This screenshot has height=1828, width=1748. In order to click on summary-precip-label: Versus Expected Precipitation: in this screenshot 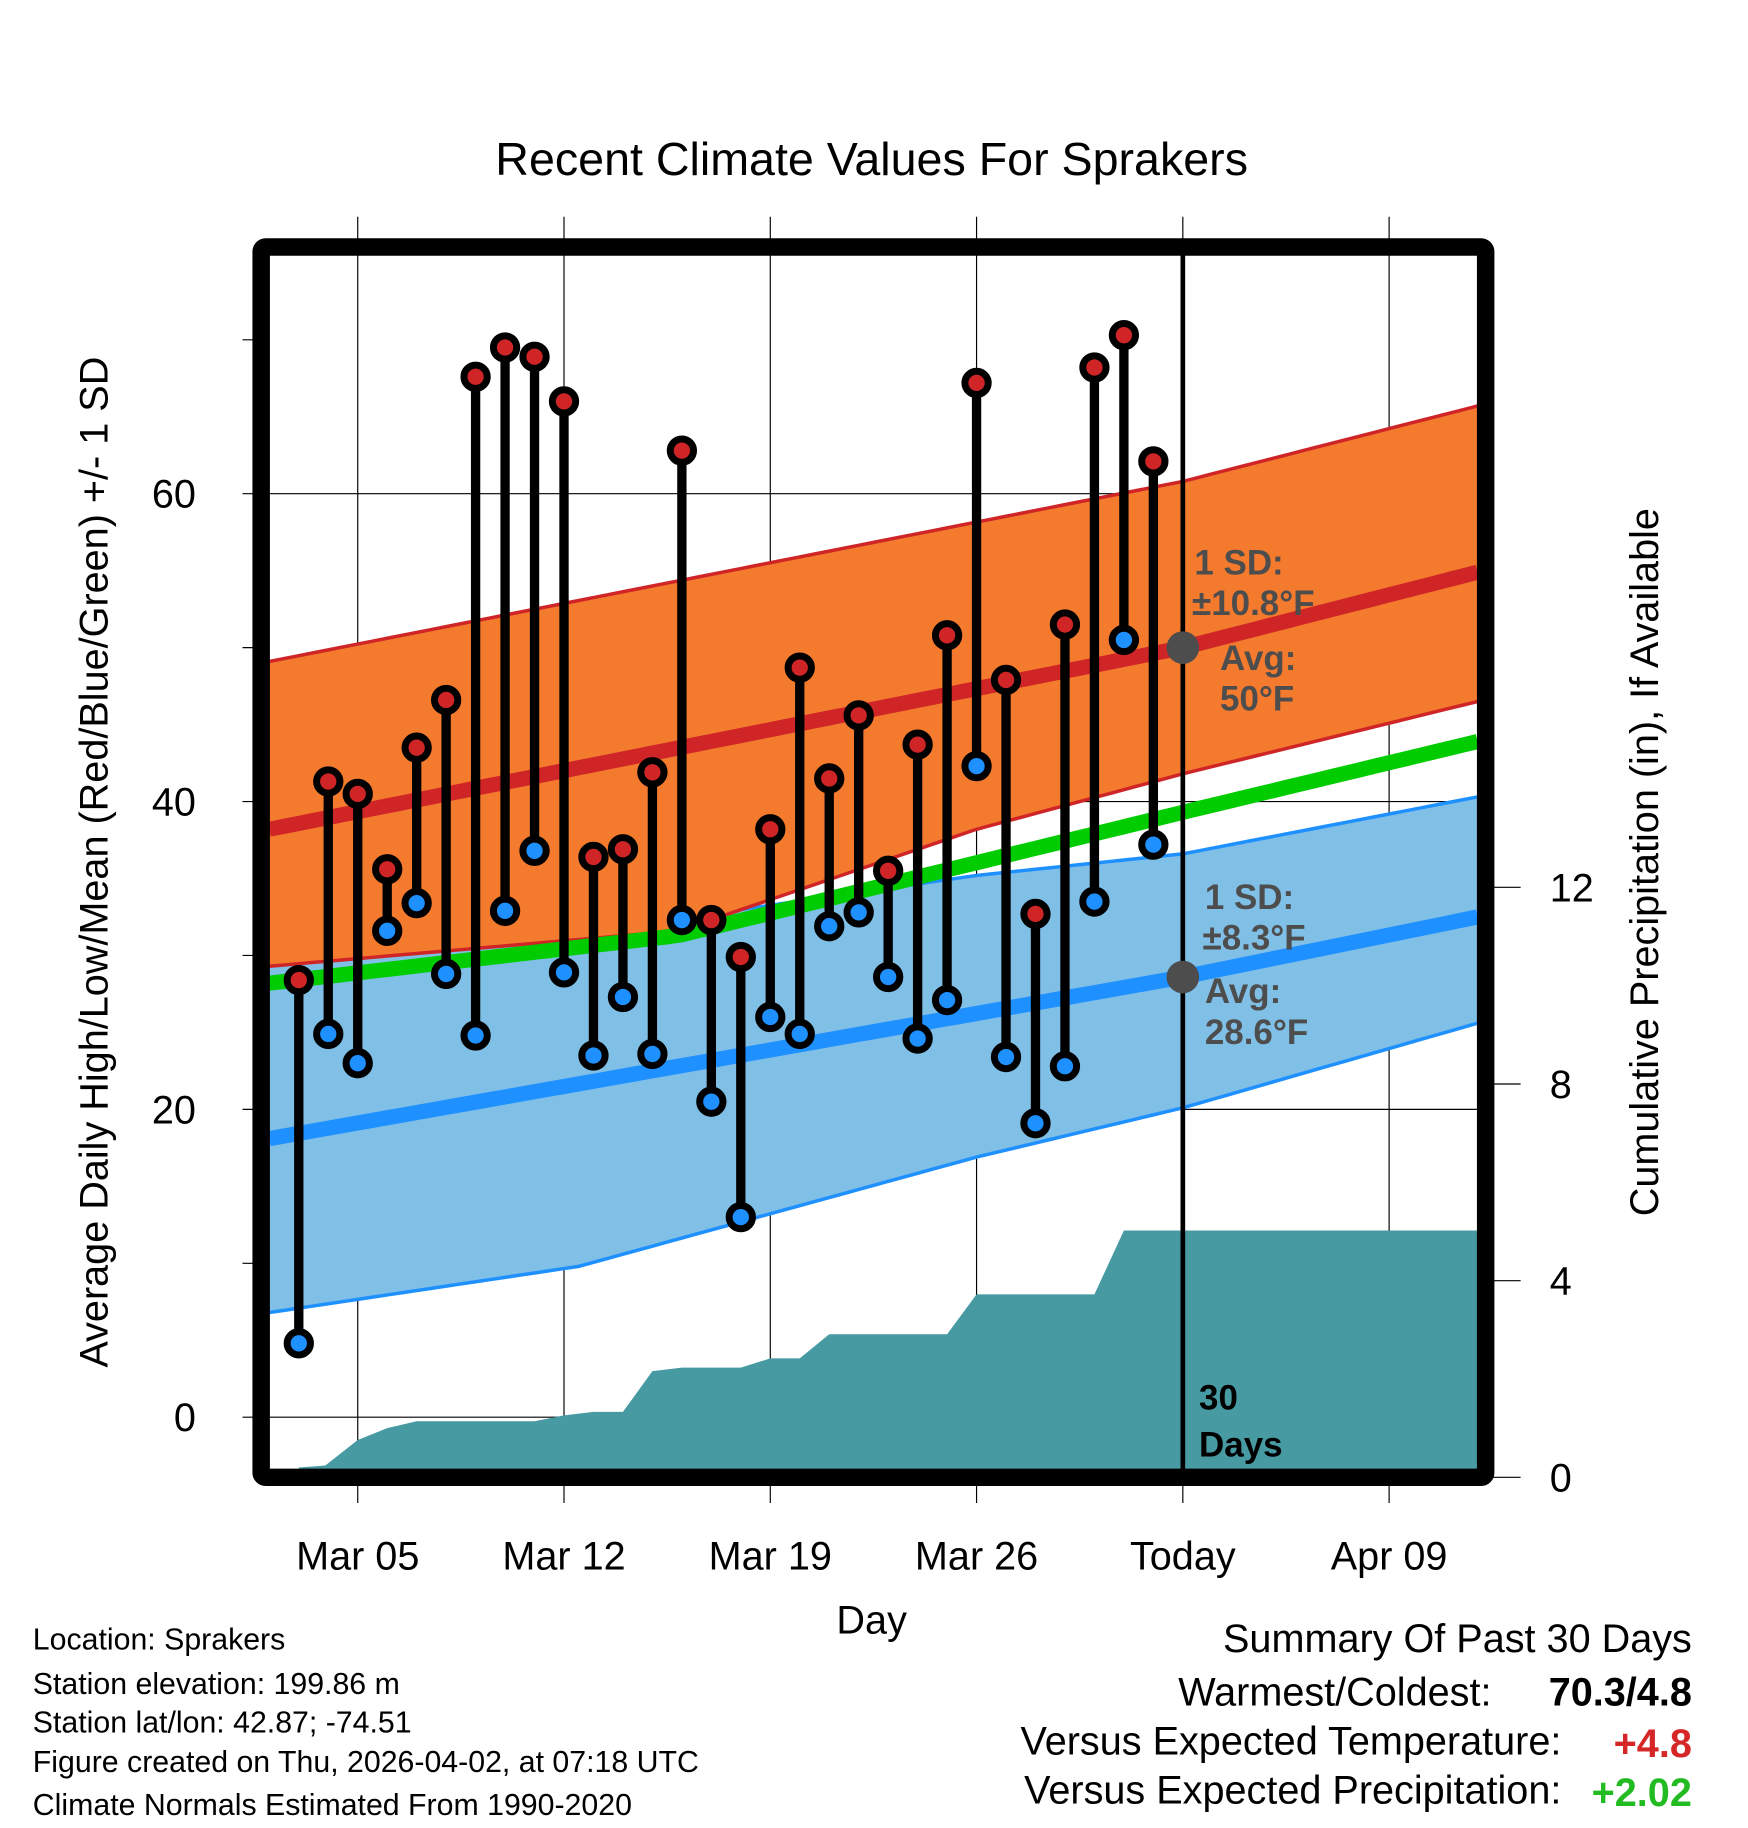, I will do `click(1292, 1791)`.